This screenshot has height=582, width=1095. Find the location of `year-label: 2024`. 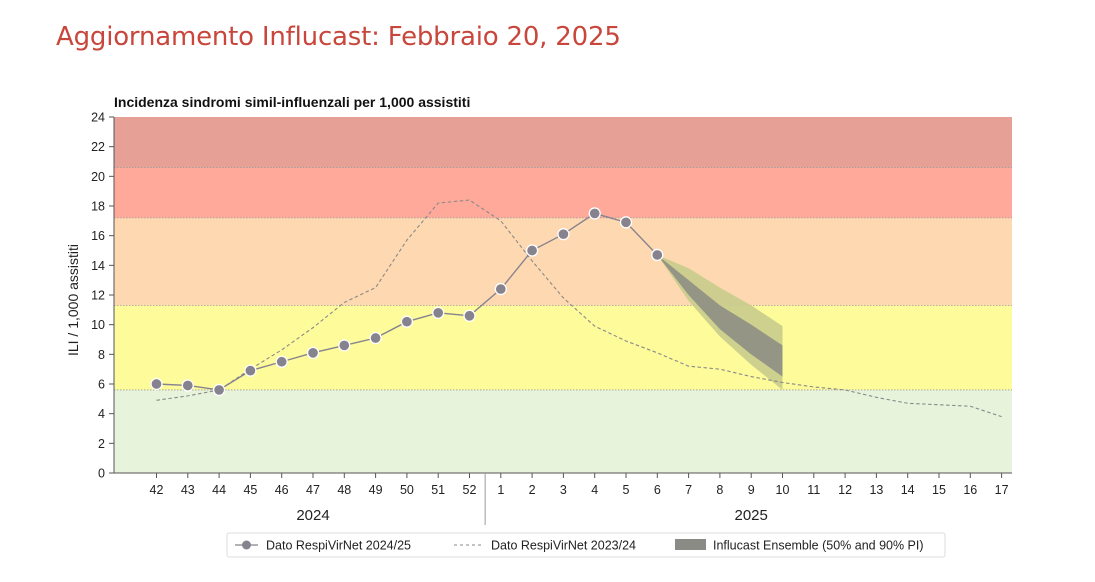

year-label: 2024 is located at coordinates (312, 515).